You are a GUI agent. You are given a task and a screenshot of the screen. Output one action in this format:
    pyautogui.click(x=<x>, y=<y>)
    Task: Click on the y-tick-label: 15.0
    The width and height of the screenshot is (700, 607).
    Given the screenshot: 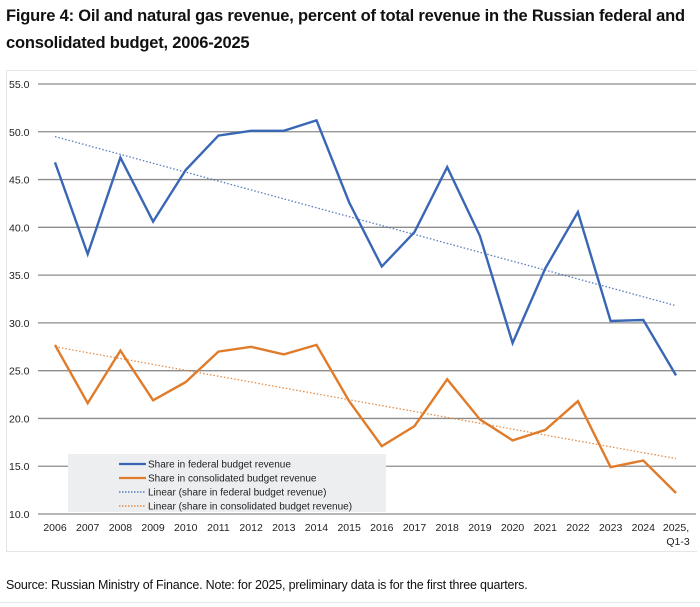 What is the action you would take?
    pyautogui.click(x=19, y=467)
    